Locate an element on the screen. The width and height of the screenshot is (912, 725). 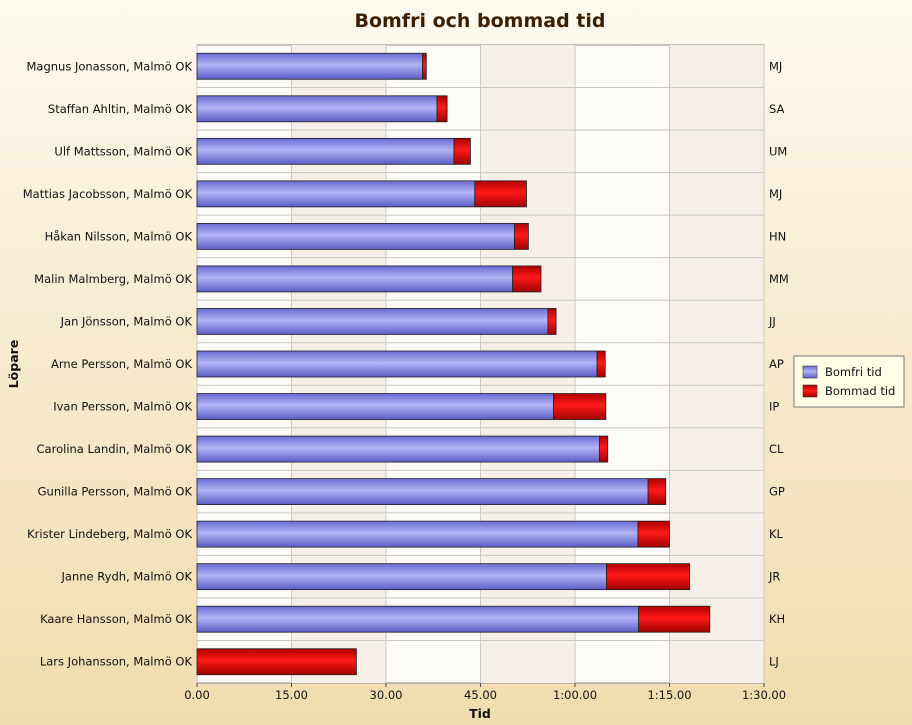
right-label: HN is located at coordinates (777, 236).